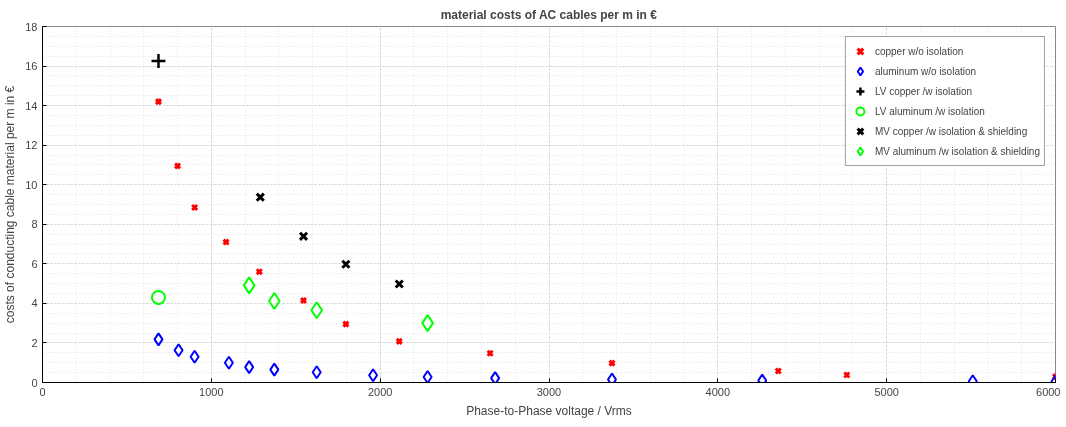 This screenshot has height=427, width=1066. I want to click on x-tick-label: 2000, so click(380, 391).